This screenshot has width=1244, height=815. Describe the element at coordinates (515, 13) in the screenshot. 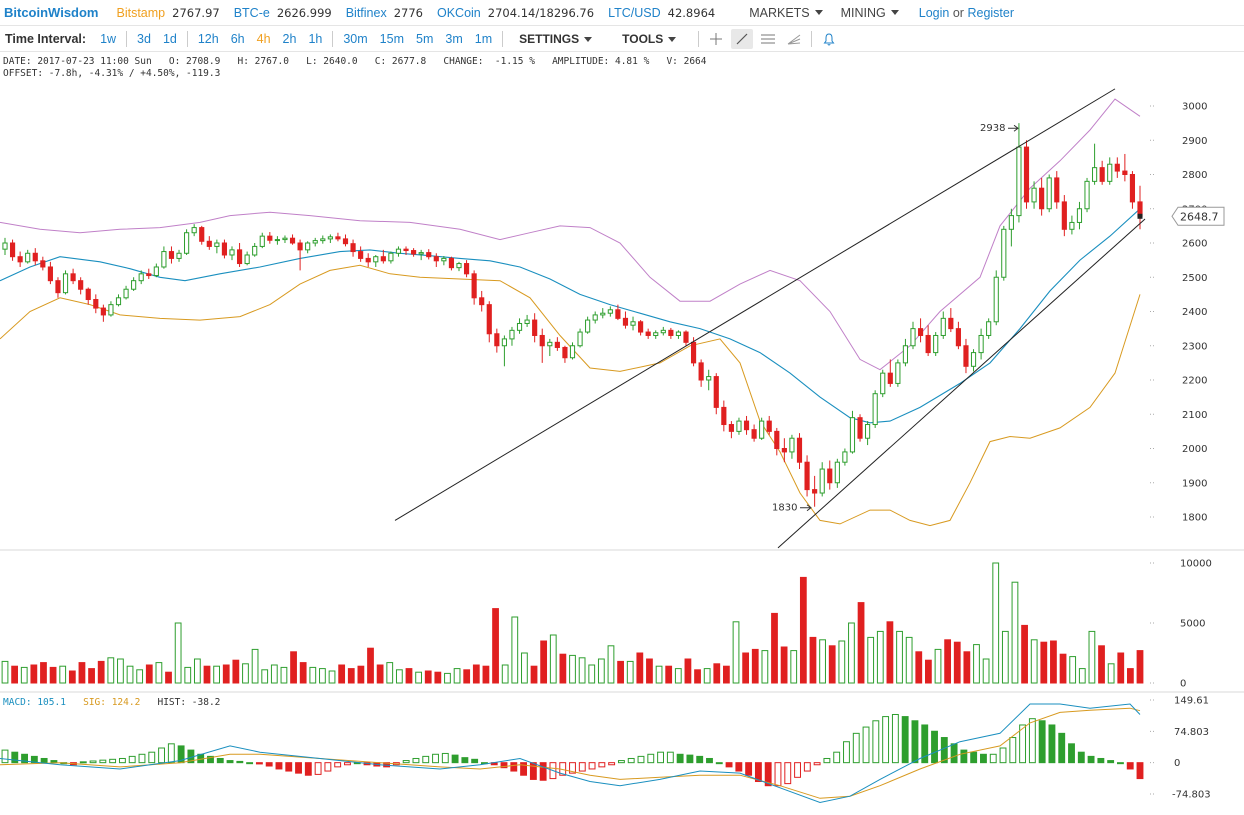

I see `market-okcoin: OKCoin 2704.14/18296.76` at that location.